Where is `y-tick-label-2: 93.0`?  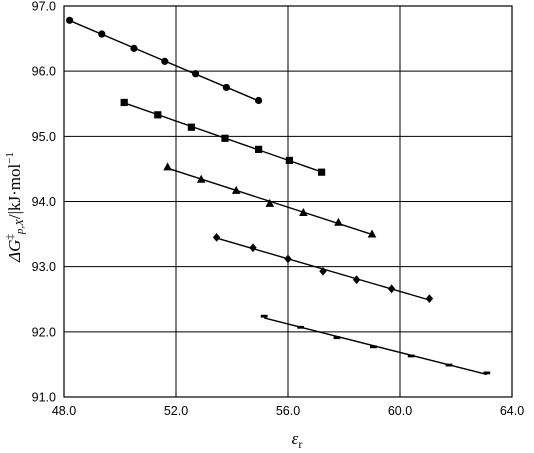 y-tick-label-2: 93.0 is located at coordinates (44, 267).